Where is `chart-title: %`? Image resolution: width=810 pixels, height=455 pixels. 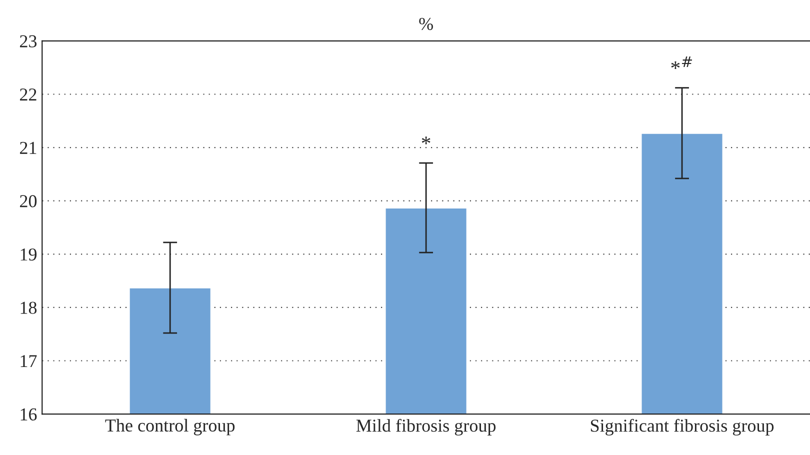 chart-title: % is located at coordinates (426, 24).